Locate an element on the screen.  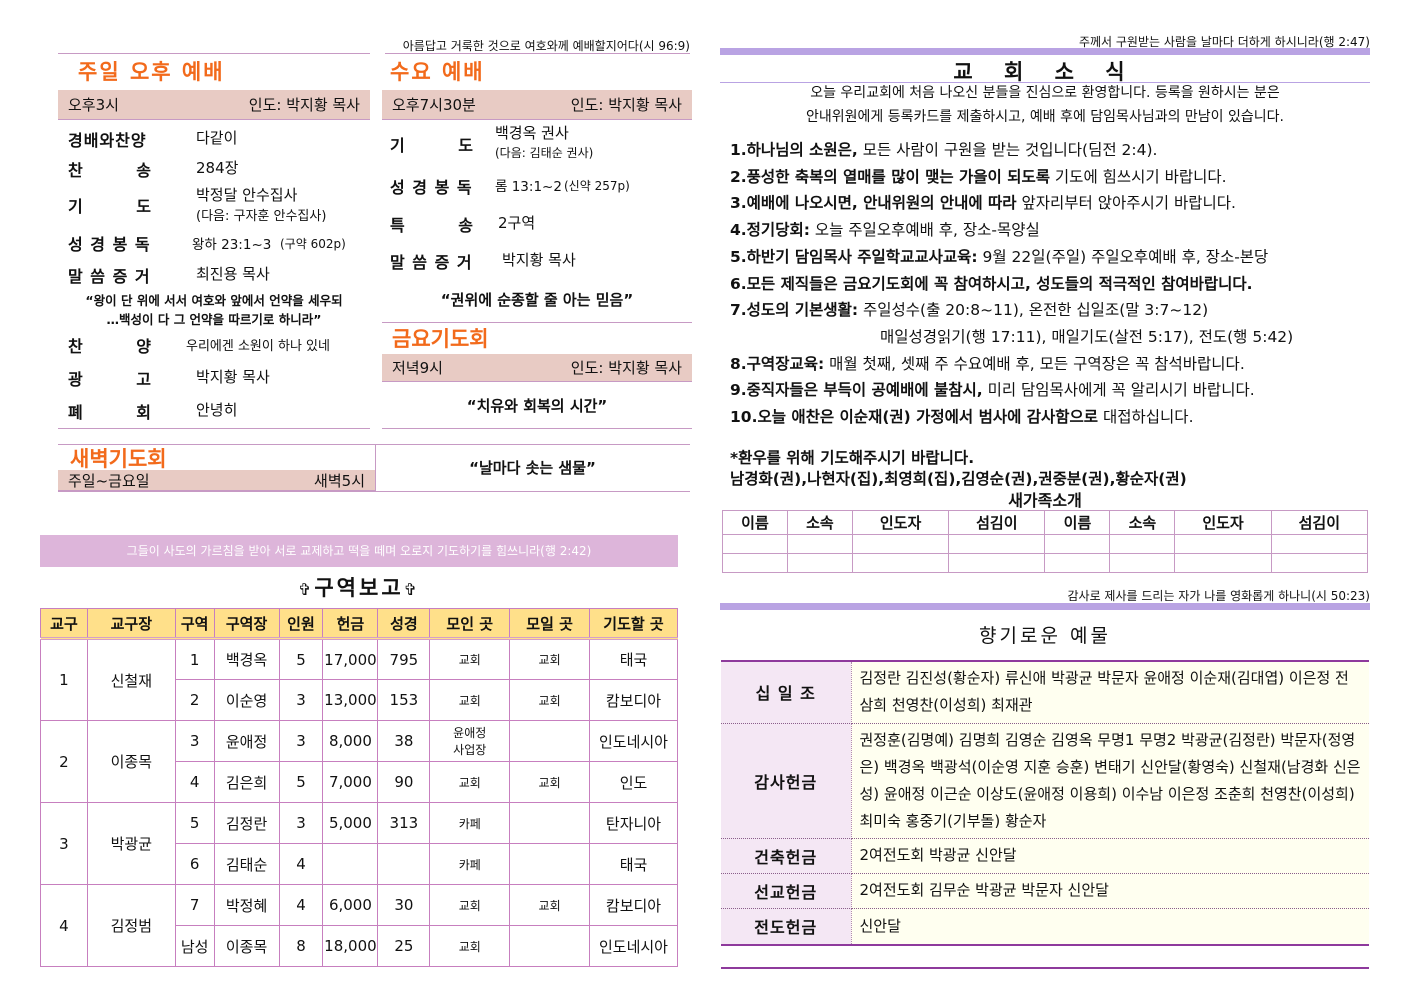
cell-value: 김정란 is located at coordinates (246, 823).